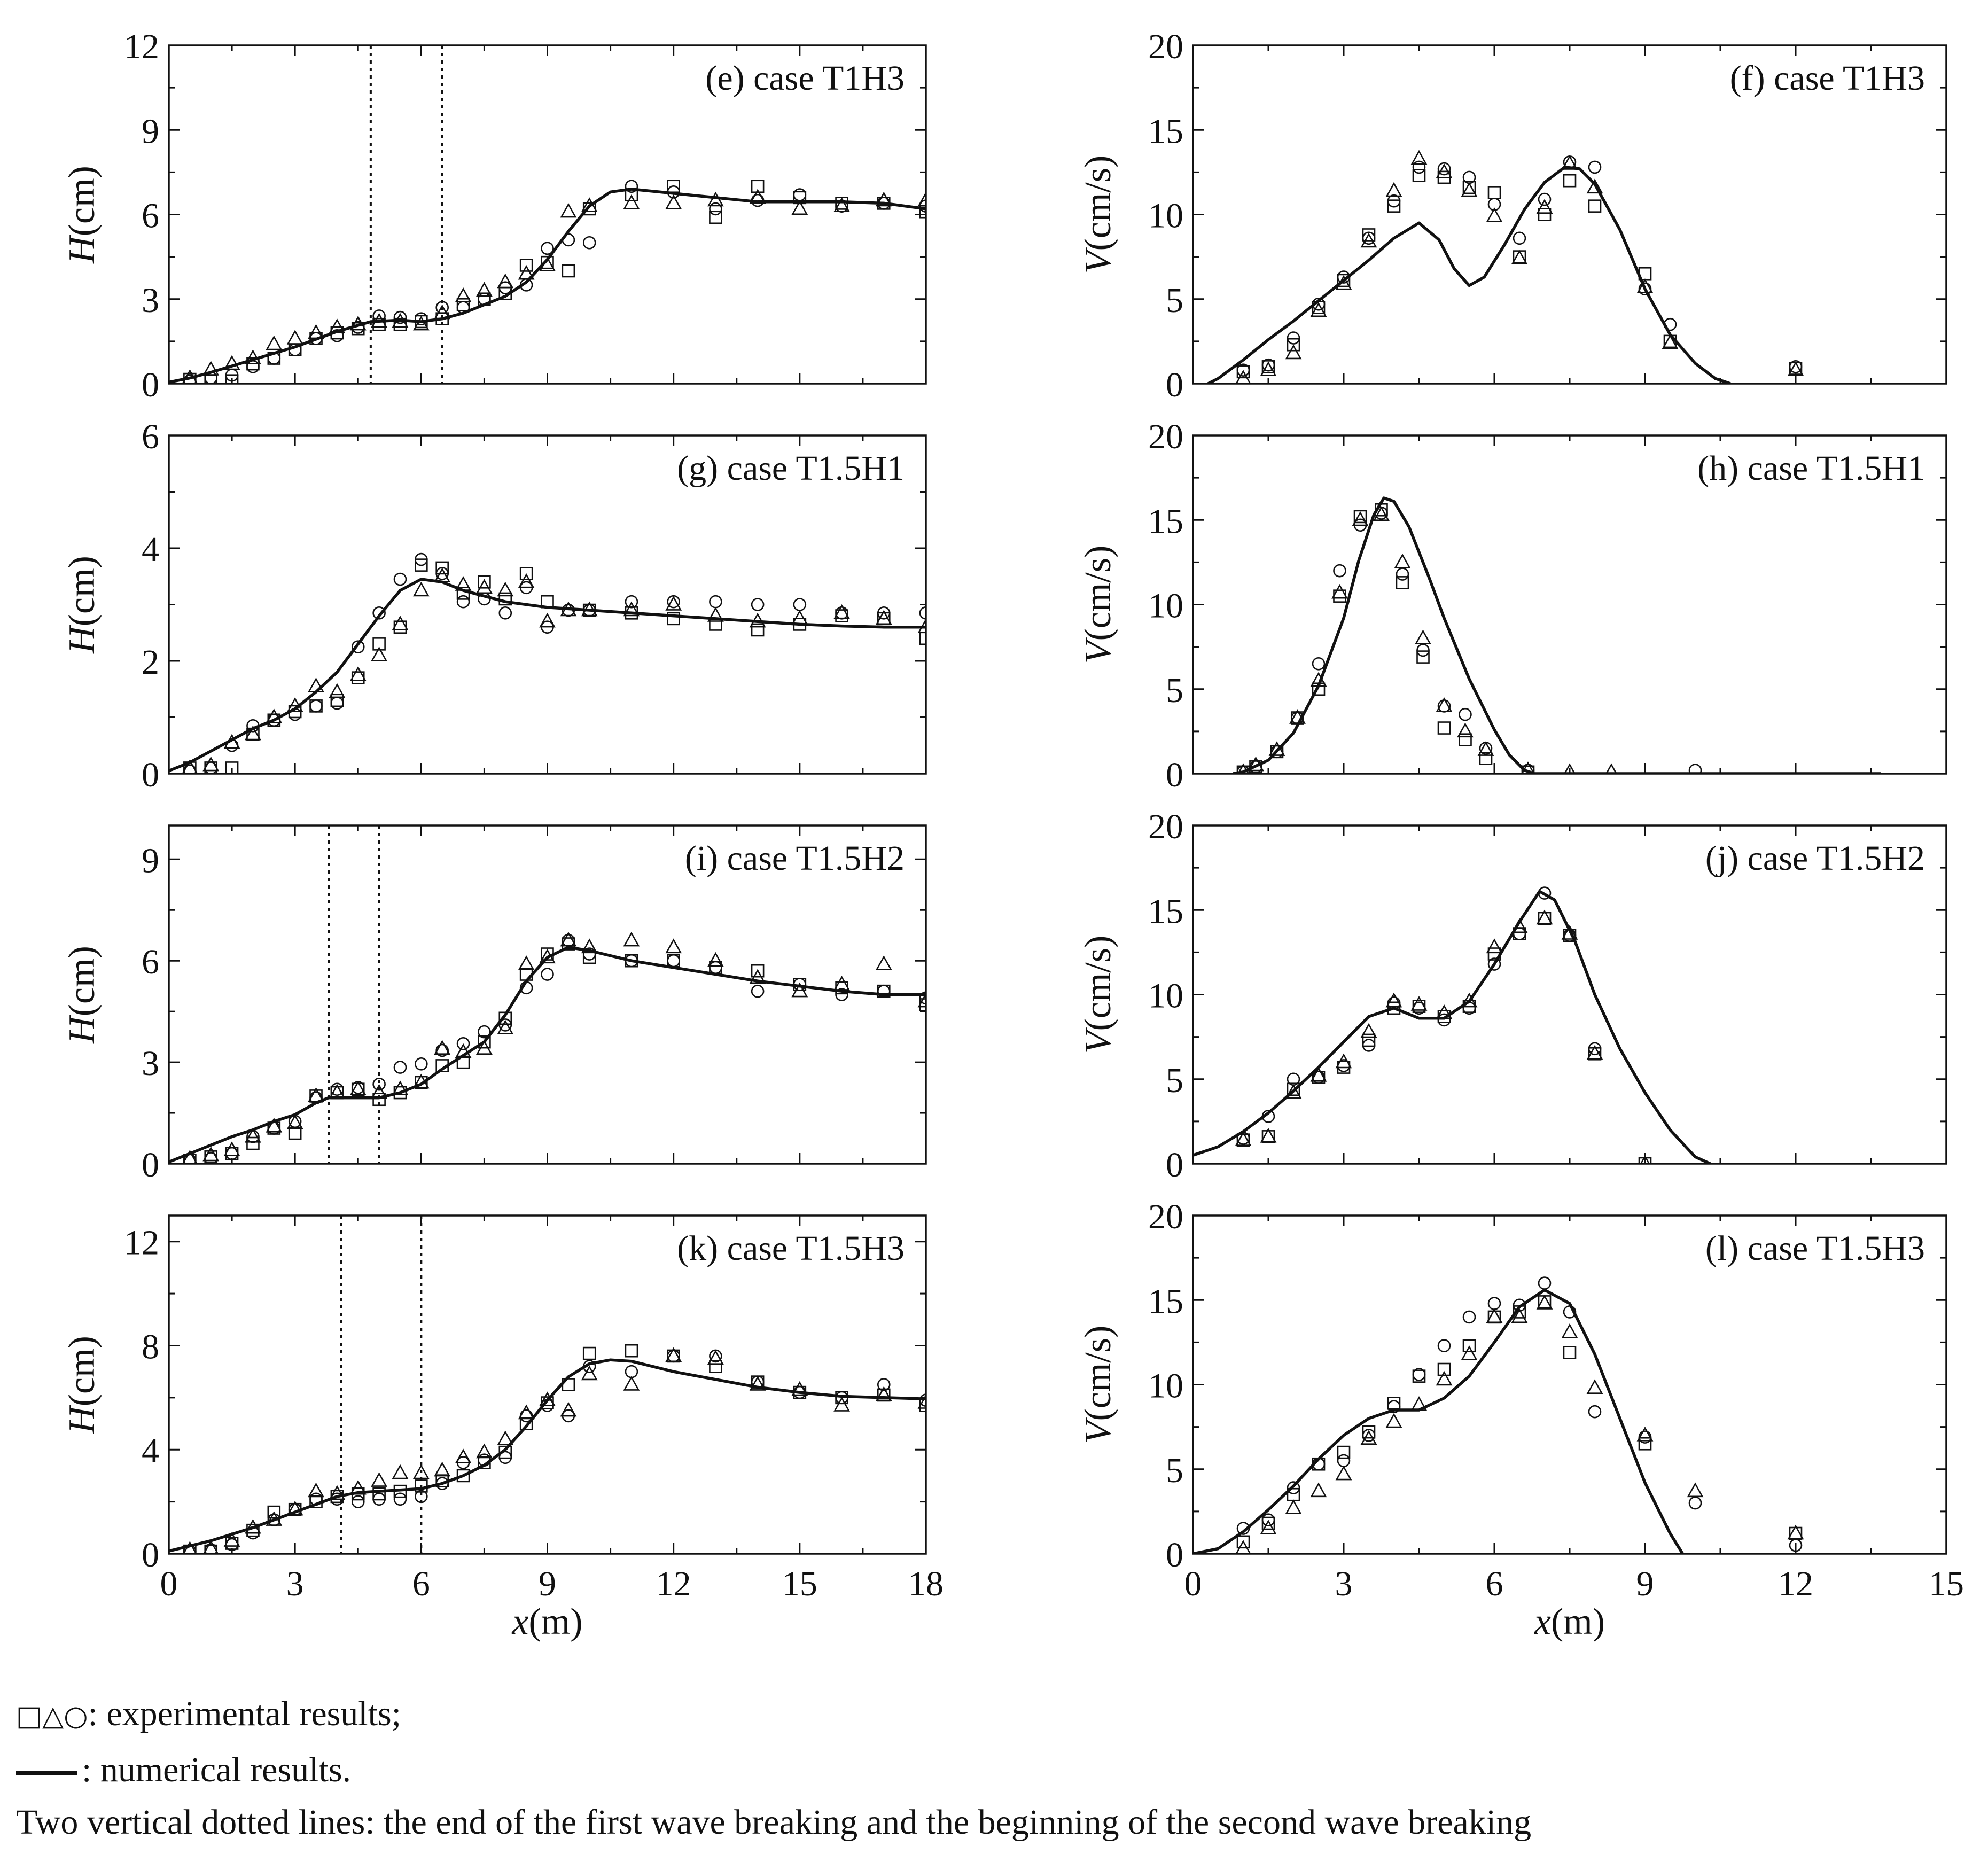 The image size is (1988, 1854). I want to click on y-tick-label: 4, so click(150, 1450).